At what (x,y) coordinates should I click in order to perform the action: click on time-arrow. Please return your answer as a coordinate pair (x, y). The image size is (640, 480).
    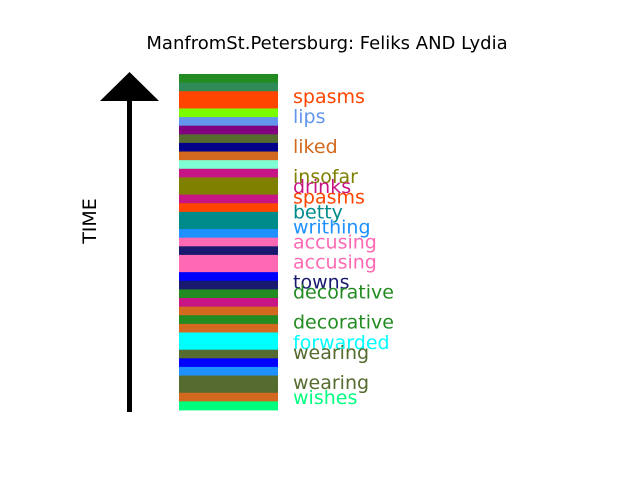
    Looking at the image, I should click on (129, 242).